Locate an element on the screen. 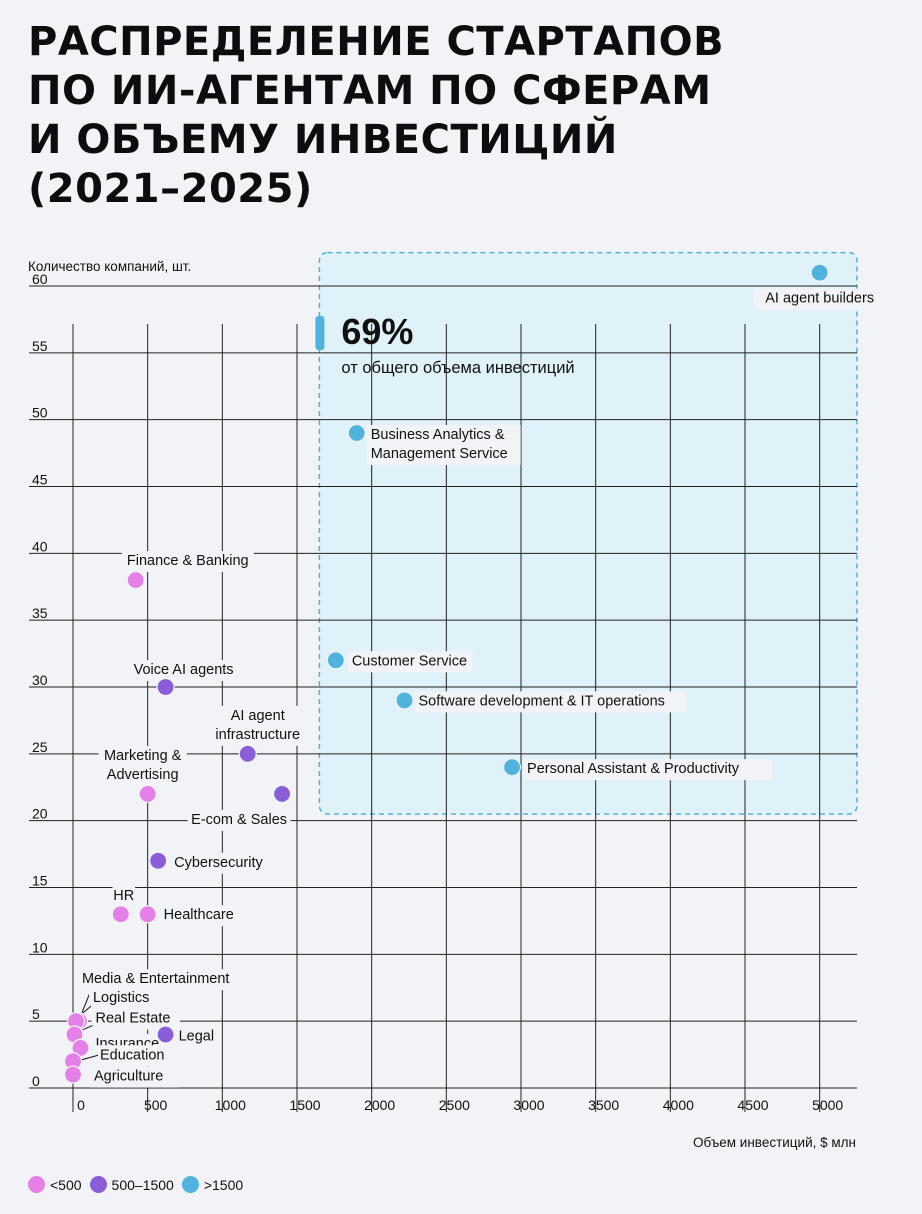 The height and width of the screenshot is (1214, 922). x-tick-label: 3000 is located at coordinates (528, 1105).